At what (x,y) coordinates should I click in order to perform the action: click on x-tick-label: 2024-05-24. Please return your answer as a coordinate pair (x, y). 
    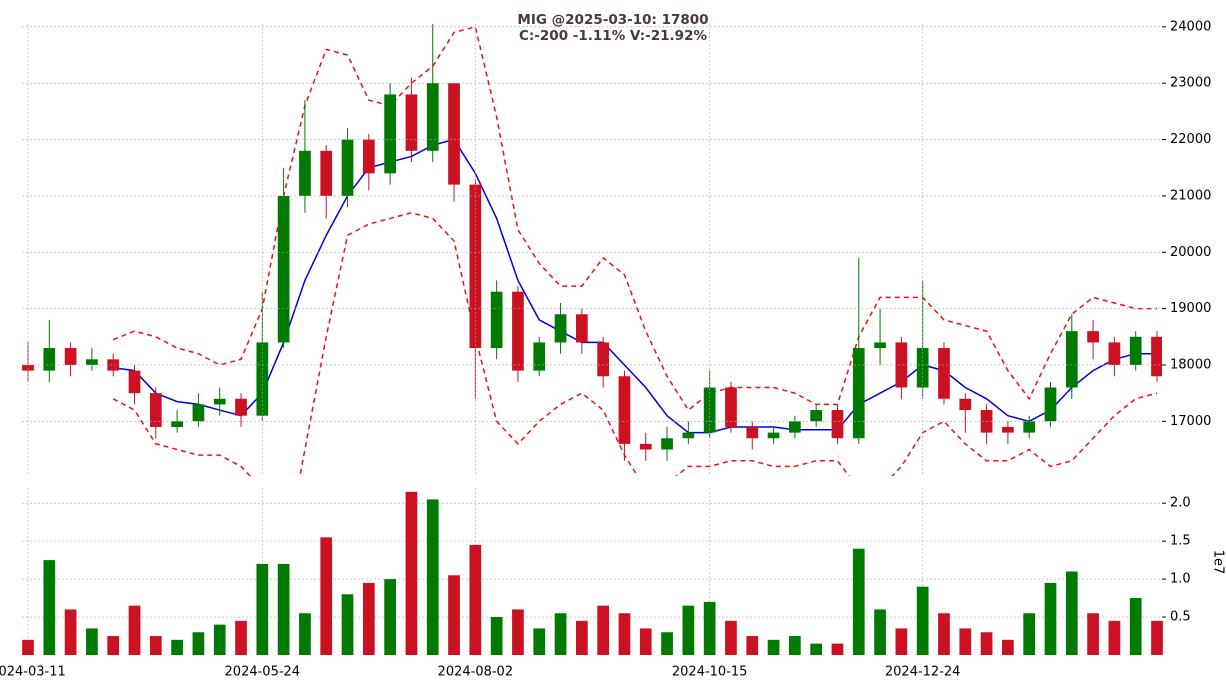
    Looking at the image, I should click on (263, 672).